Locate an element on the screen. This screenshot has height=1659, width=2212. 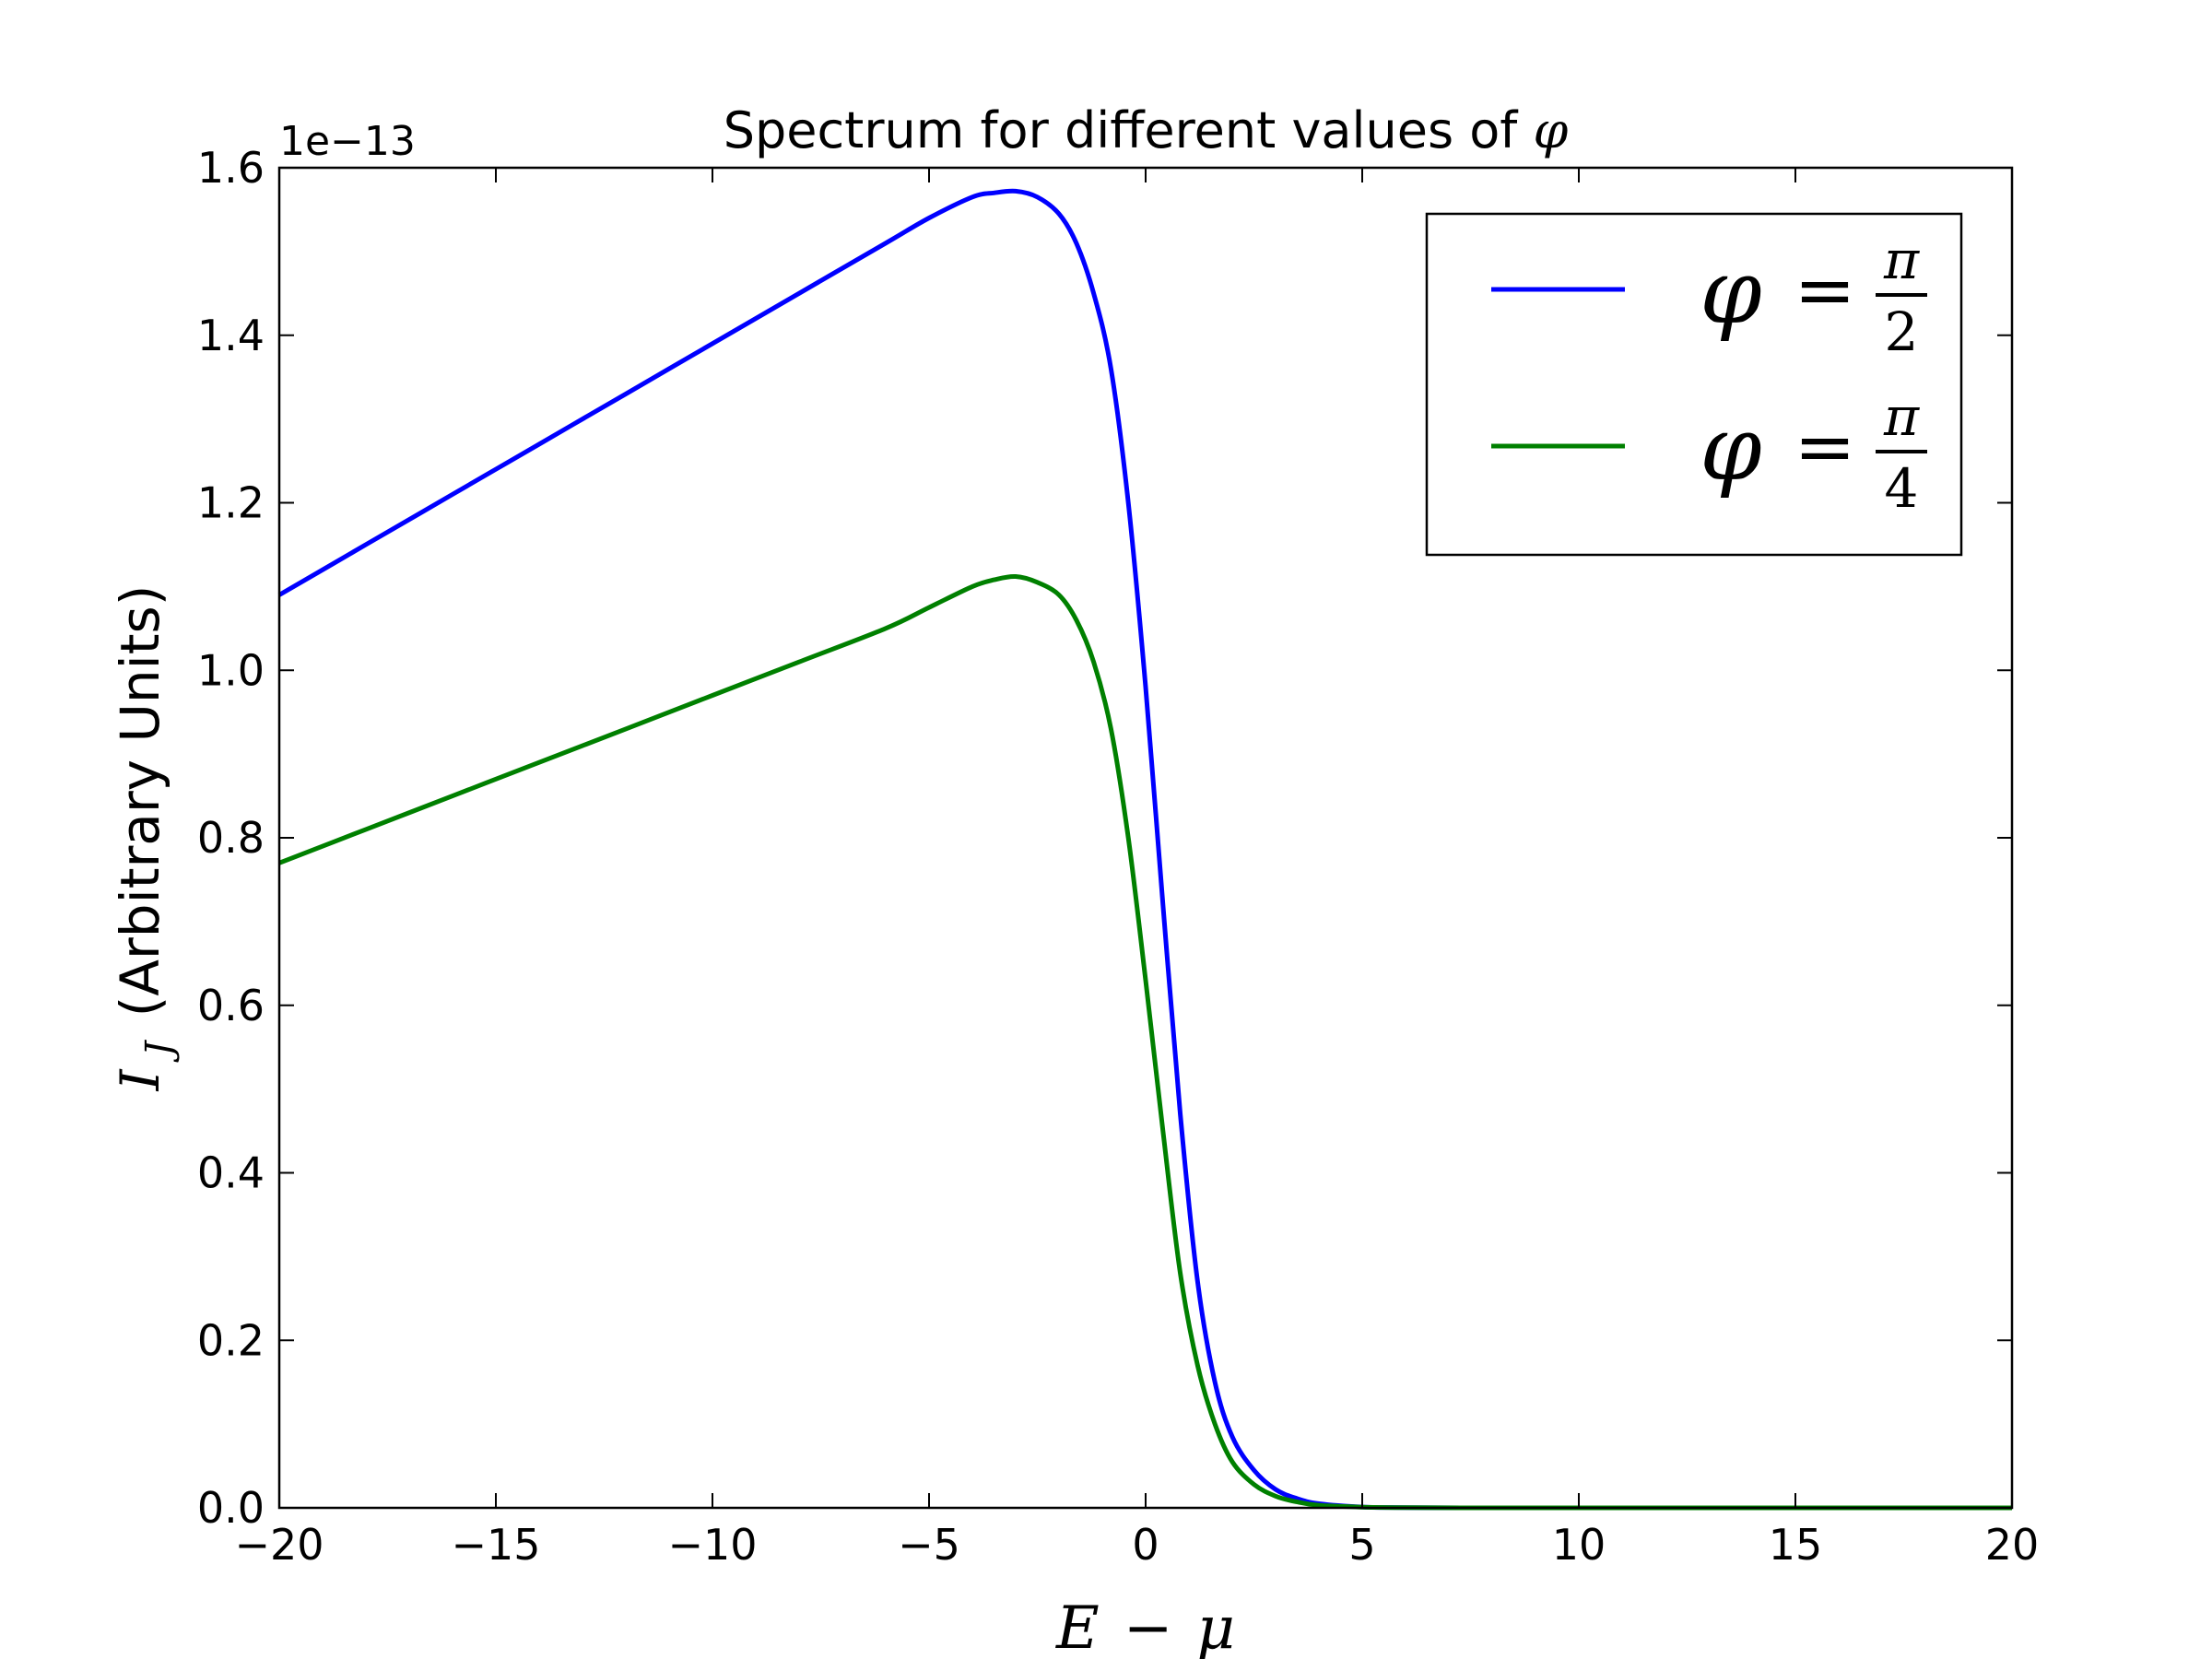
legend-denominator: 2 is located at coordinates (1902, 331).